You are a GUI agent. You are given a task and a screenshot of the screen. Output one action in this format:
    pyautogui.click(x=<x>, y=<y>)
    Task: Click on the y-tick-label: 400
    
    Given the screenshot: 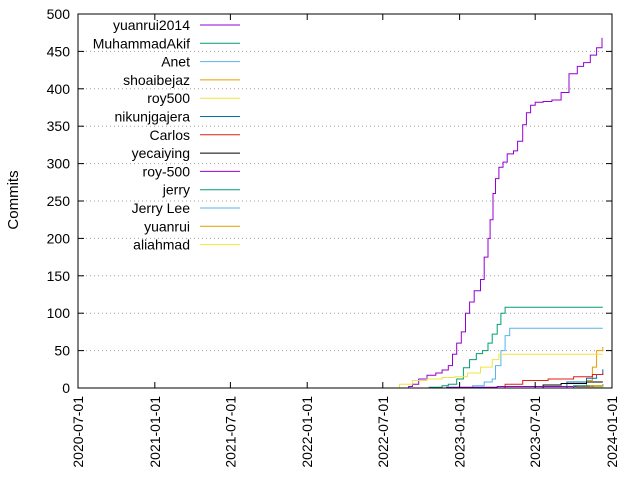 What is the action you would take?
    pyautogui.click(x=59, y=89)
    